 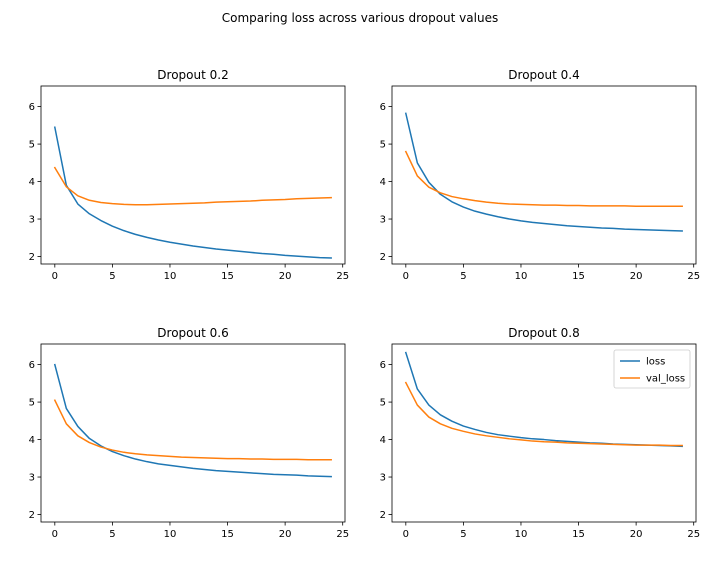 I want to click on legend-label: loss, so click(x=655, y=362).